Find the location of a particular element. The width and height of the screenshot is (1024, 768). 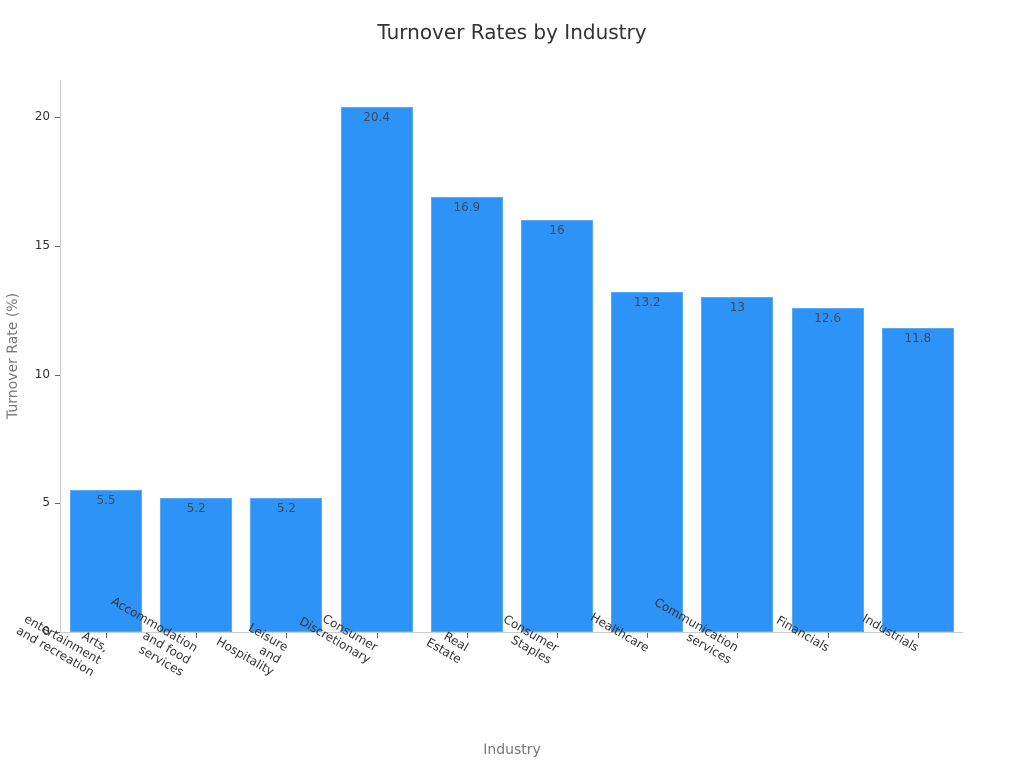

y-axis-title: Turnover Rate (%) is located at coordinates (13, 356).